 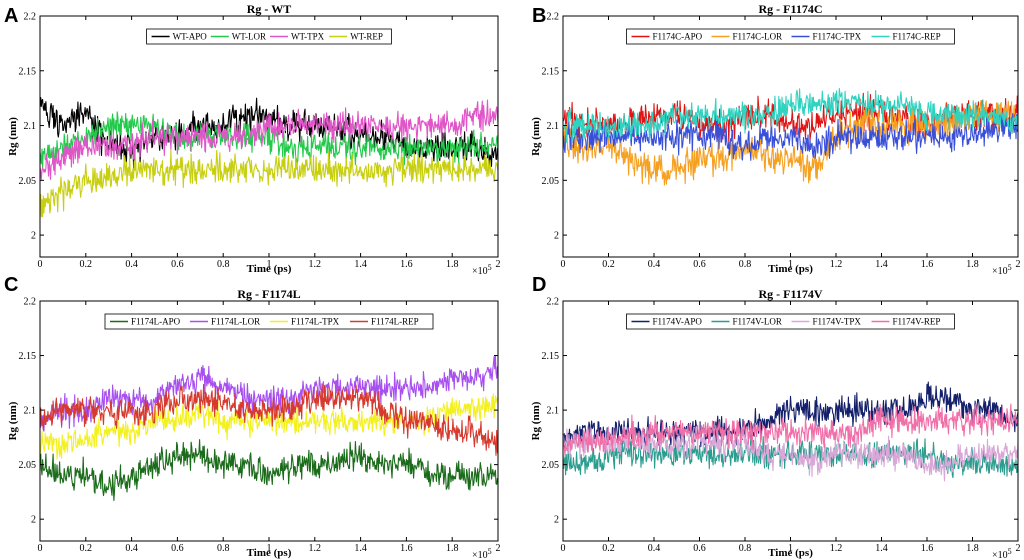 What do you see at coordinates (539, 16) in the screenshot?
I see `panel-letter-b: B` at bounding box center [539, 16].